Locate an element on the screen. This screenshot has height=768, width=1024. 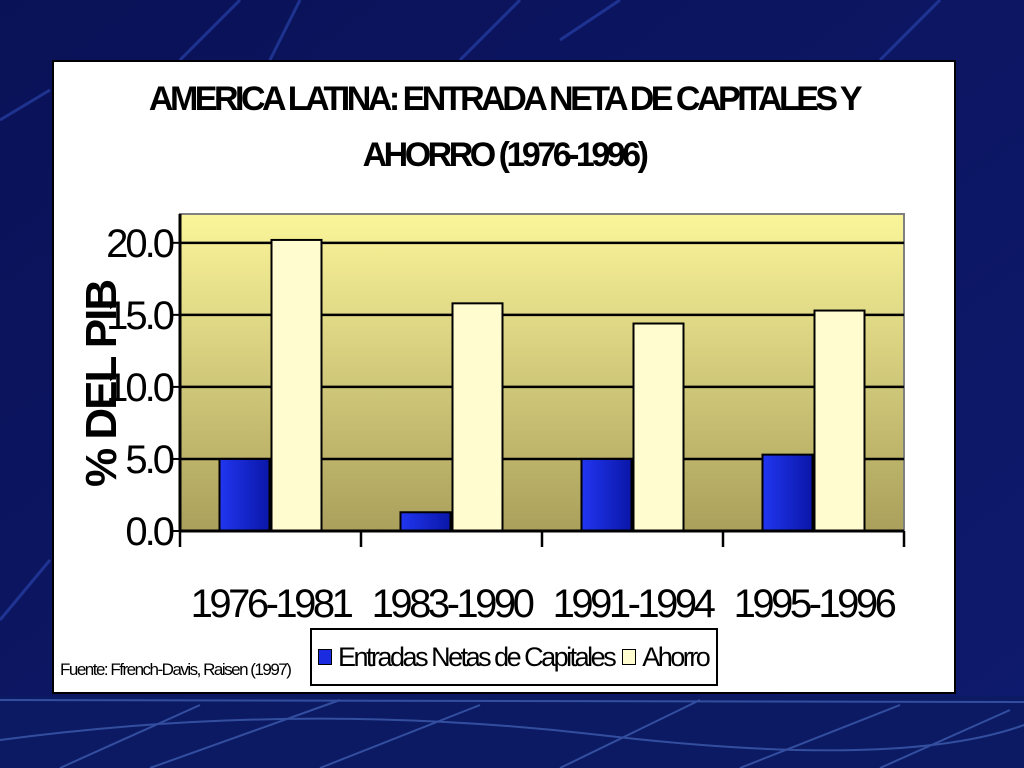
legend-swatch-ahorro is located at coordinates (629, 657).